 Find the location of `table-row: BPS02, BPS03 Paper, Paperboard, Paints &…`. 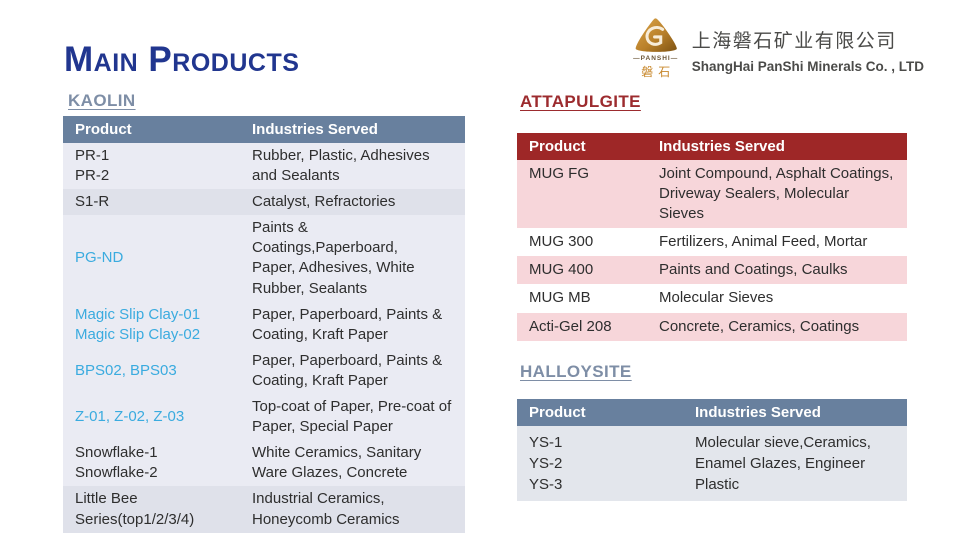

table-row: BPS02, BPS03 Paper, Paperboard, Paints &… is located at coordinates (264, 371).